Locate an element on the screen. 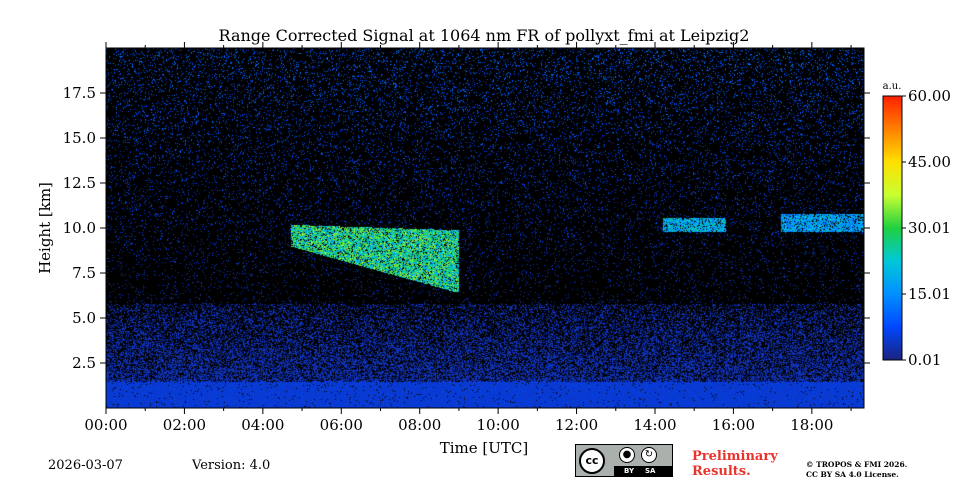 The image size is (960, 480). colorbar is located at coordinates (892, 228).